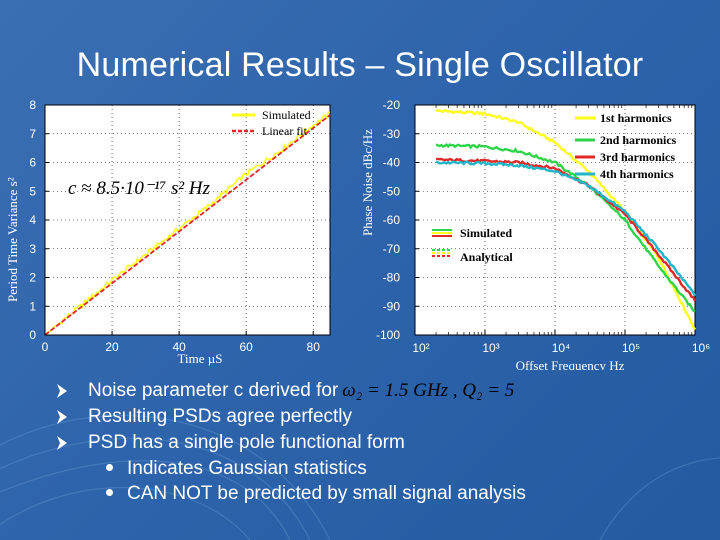  What do you see at coordinates (486, 257) in the screenshot?
I see `legend-analytical-kind: Analytical` at bounding box center [486, 257].